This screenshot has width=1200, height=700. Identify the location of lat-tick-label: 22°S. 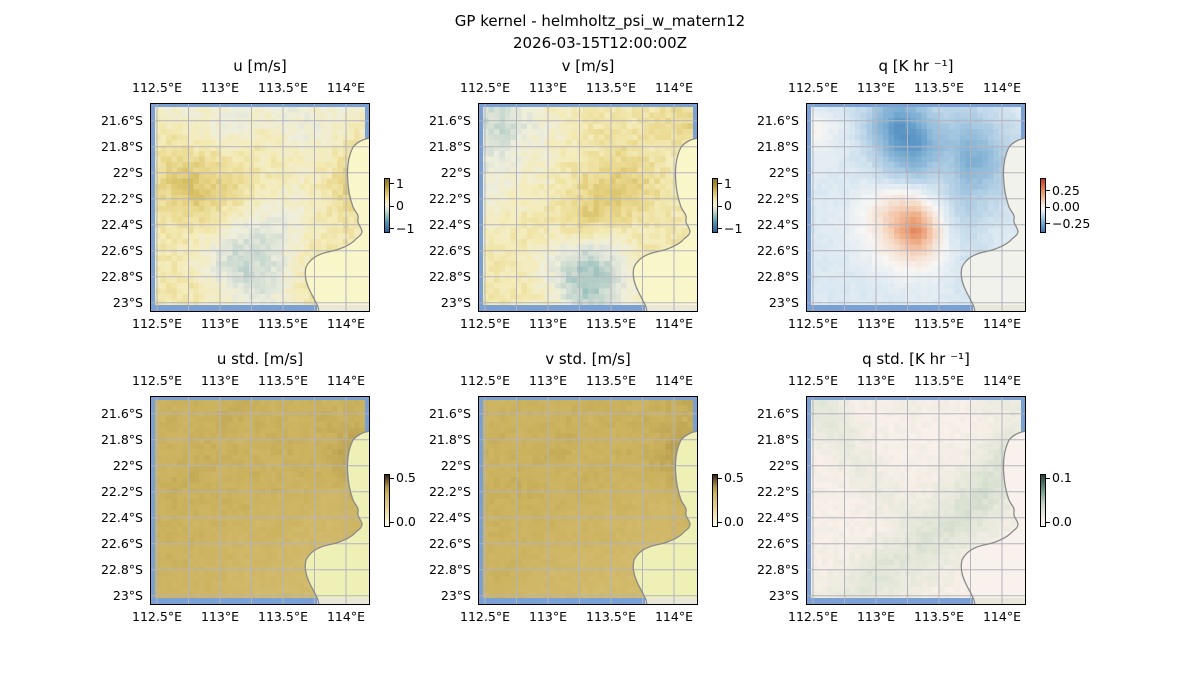
(783, 465).